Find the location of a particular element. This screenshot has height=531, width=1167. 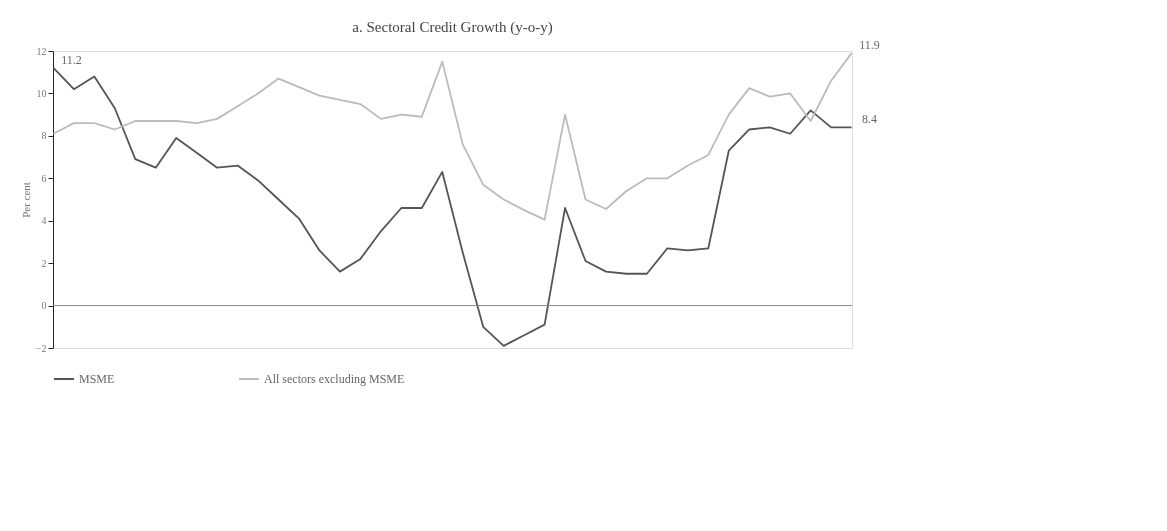

y-tick-label: 2 is located at coordinates (44, 263).